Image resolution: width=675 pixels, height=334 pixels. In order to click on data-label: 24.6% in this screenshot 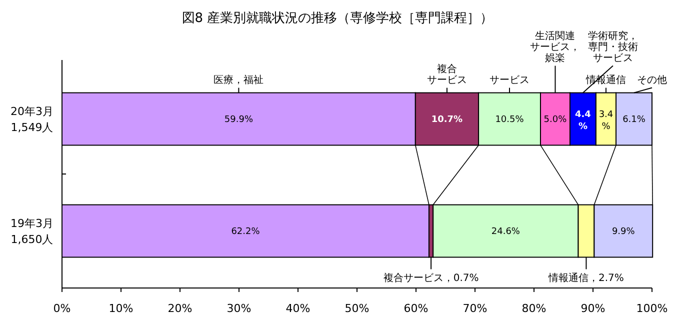, I will do `click(505, 232)`.